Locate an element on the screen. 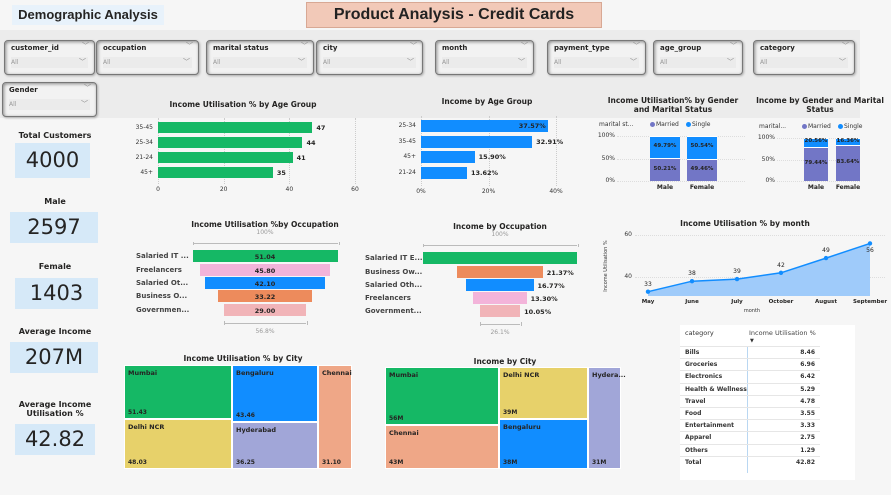  slicer-Gender: Gender ﹀ All ﹀ is located at coordinates (49, 99).